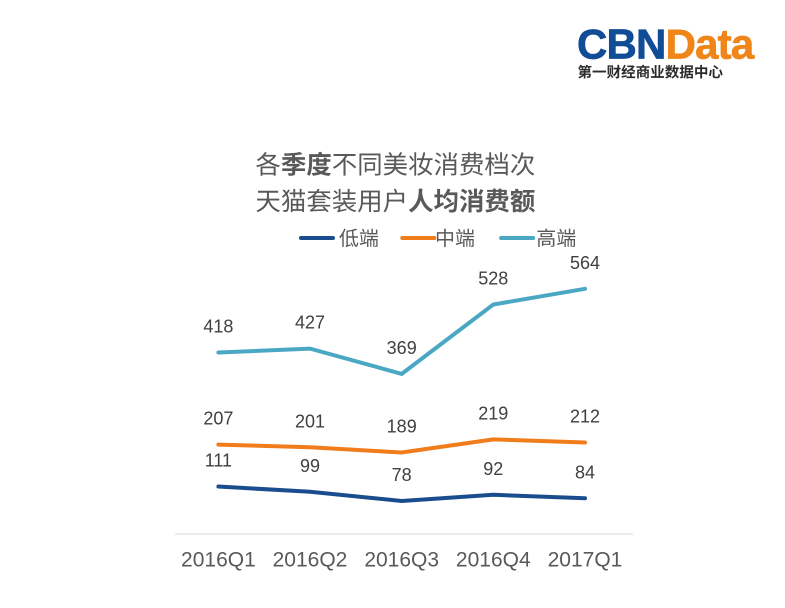  Describe the element at coordinates (493, 279) in the screenshot. I see `svg-text: 528` at that location.